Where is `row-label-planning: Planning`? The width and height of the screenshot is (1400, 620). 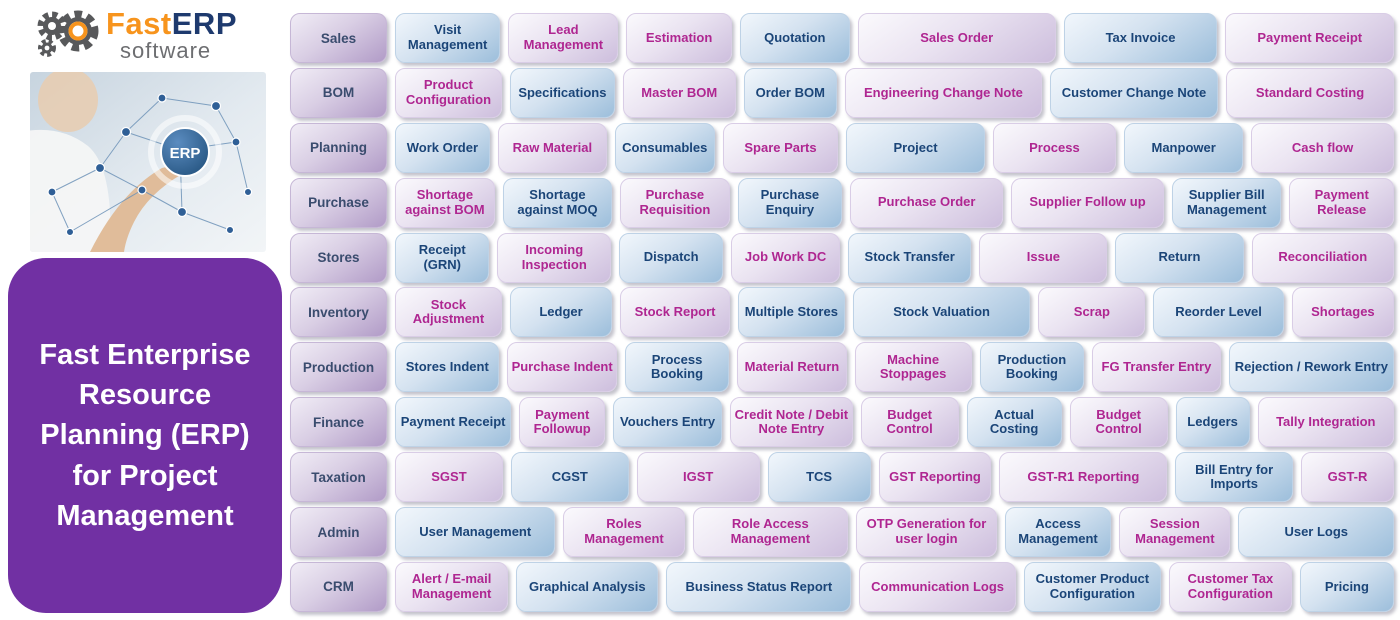
row-label-planning: Planning is located at coordinates (338, 147).